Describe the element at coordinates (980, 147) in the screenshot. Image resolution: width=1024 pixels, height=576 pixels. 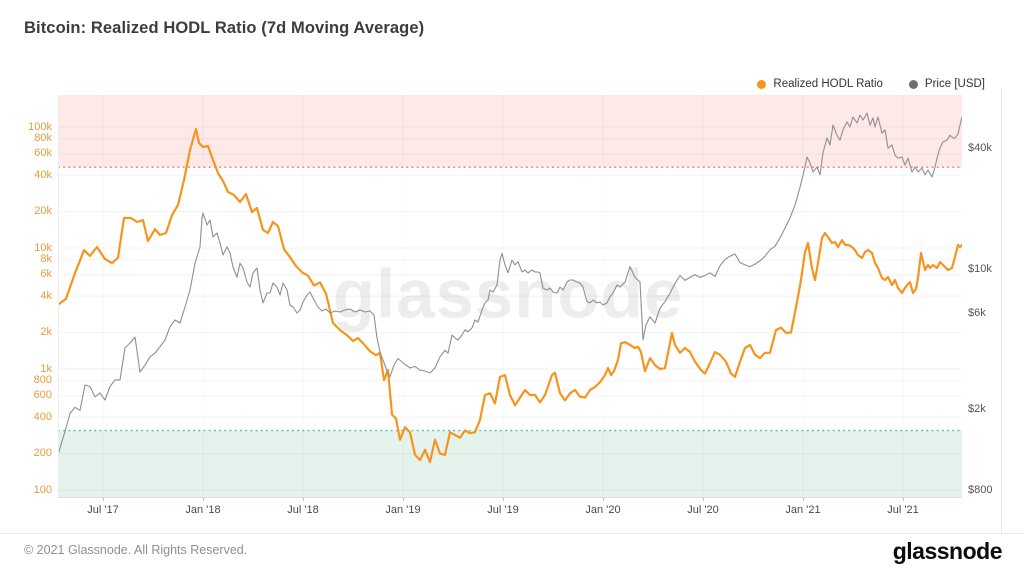
I see `y-right-tick-label: $40k` at that location.